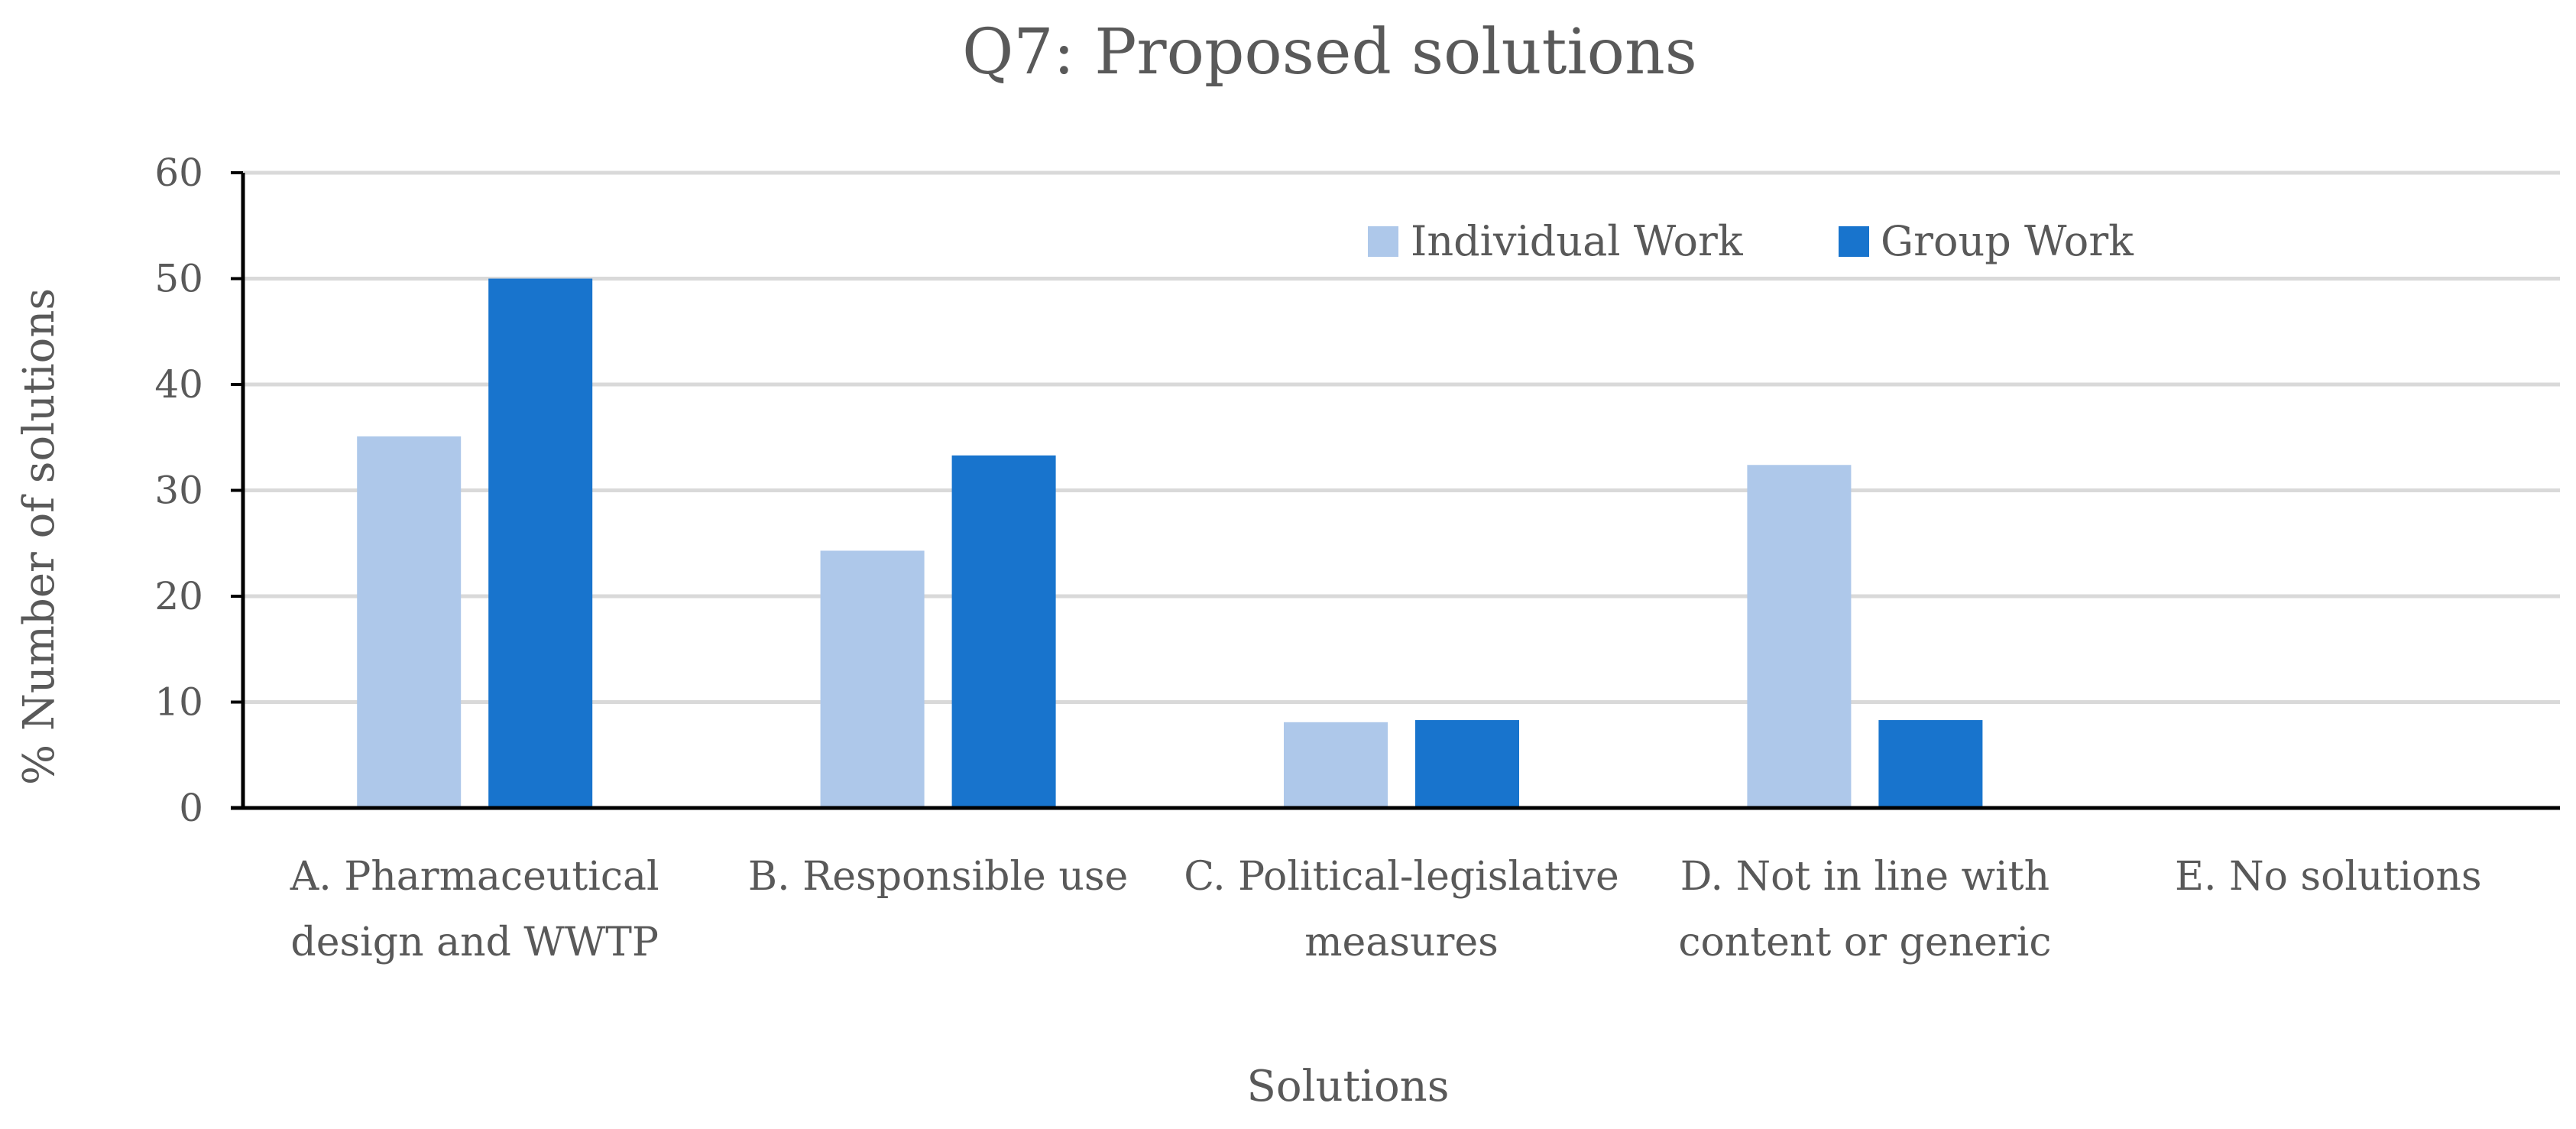 The height and width of the screenshot is (1129, 2576). I want to click on chart-title: Q7: Proposed solutions, so click(1329, 53).